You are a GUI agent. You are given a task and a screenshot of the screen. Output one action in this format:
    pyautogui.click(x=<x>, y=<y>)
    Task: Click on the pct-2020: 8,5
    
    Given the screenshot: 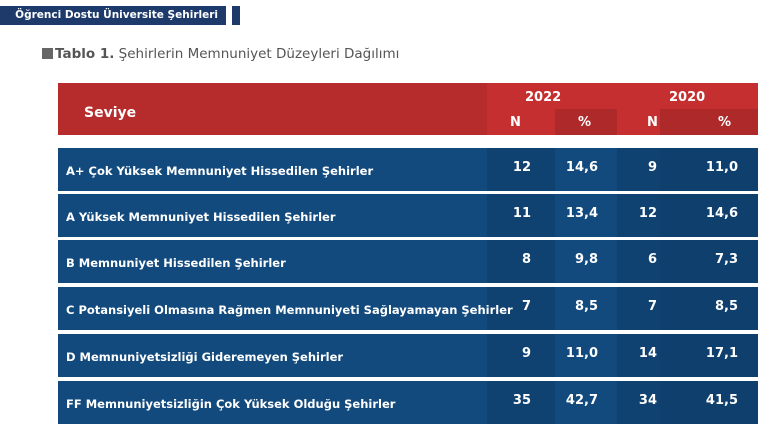 What is the action you would take?
    pyautogui.click(x=726, y=306)
    